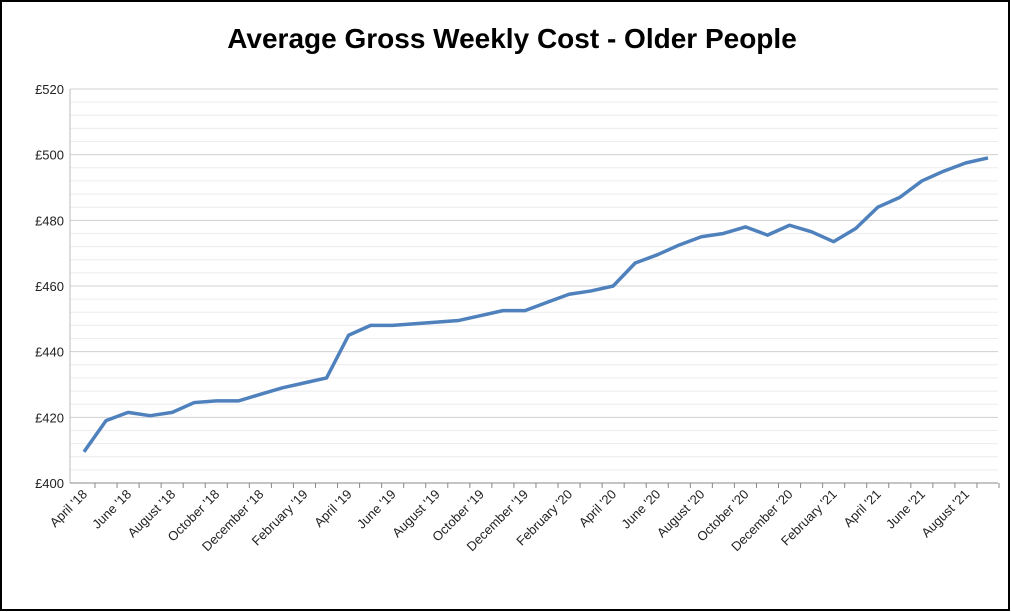 This screenshot has height=612, width=1011. What do you see at coordinates (49, 89) in the screenshot?
I see `y-tick-label: £520` at bounding box center [49, 89].